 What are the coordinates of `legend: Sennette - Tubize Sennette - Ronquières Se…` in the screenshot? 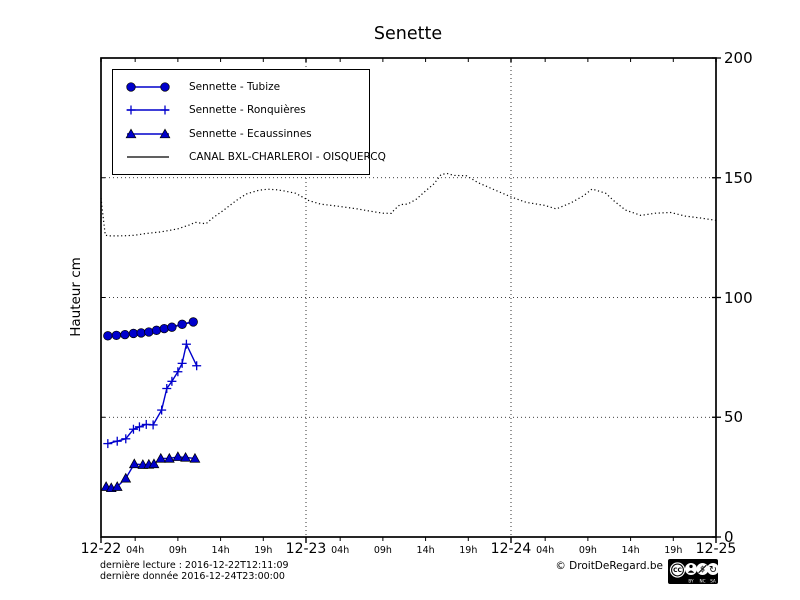 It's located at (249, 122).